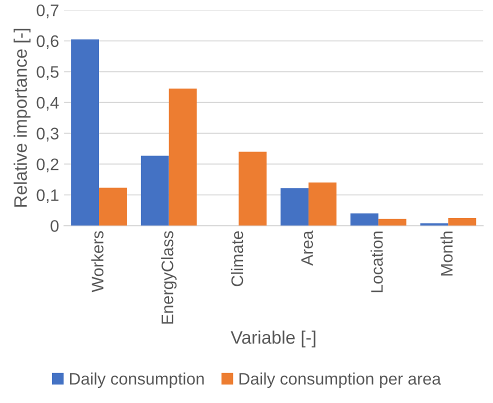 The width and height of the screenshot is (493, 403). I want to click on x-tick-label: Workers, so click(97, 261).